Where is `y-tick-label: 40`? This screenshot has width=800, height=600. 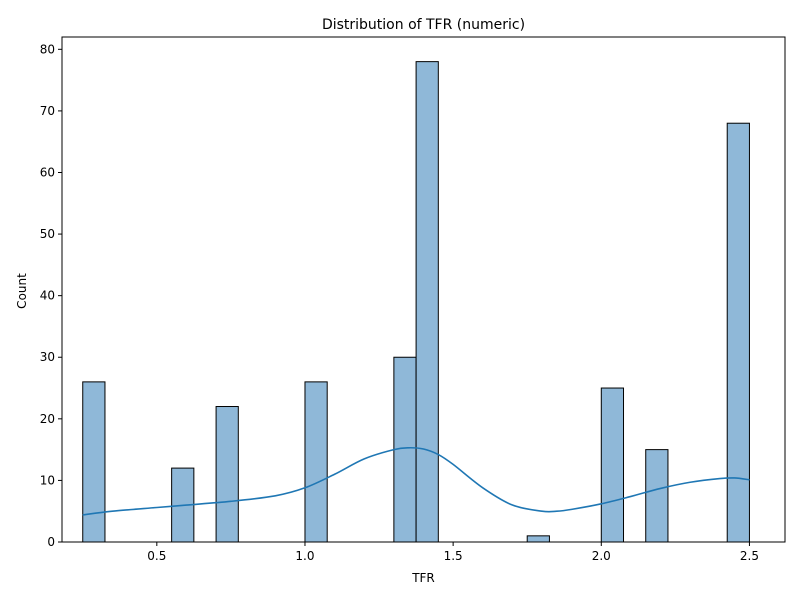
y-tick-label: 40 is located at coordinates (47, 296).